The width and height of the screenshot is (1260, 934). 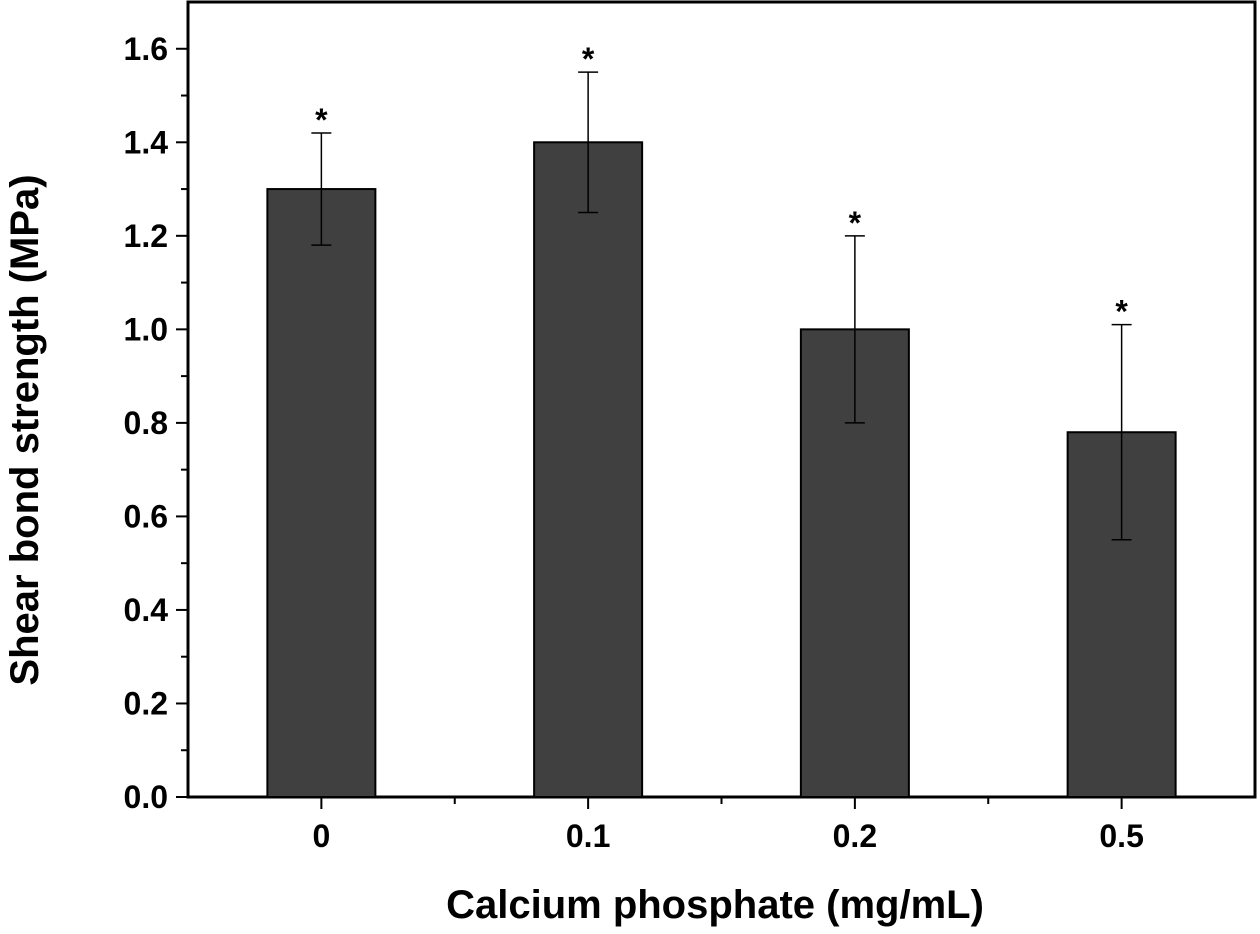 What do you see at coordinates (146, 329) in the screenshot?
I see `y-tick-label: 1.0` at bounding box center [146, 329].